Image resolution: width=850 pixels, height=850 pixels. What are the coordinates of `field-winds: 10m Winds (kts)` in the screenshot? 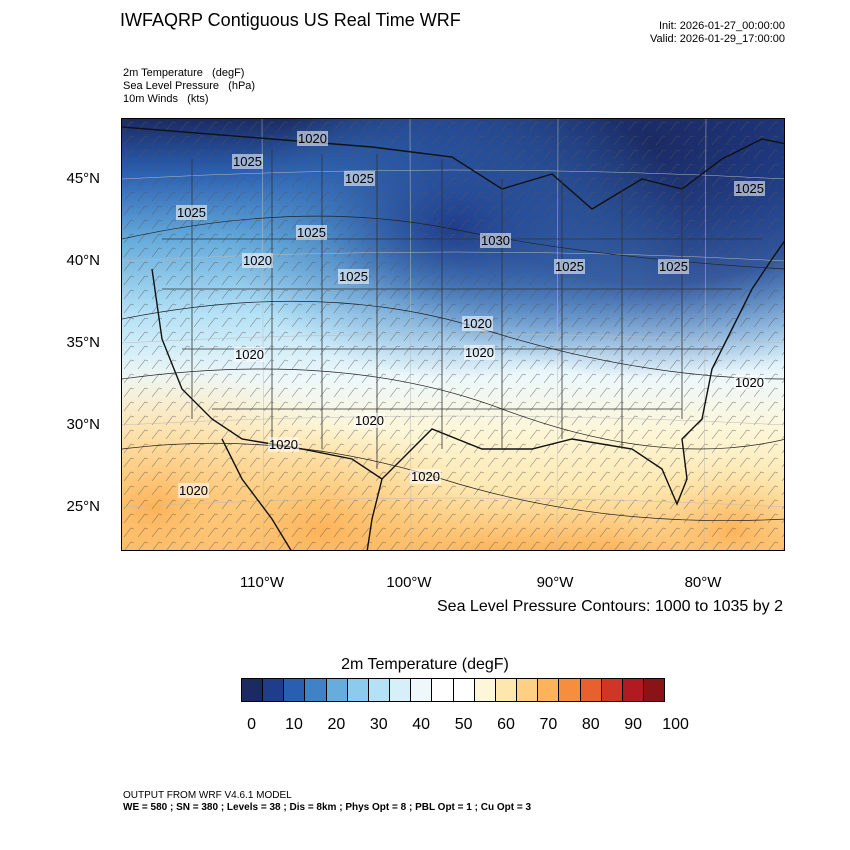 It's located at (166, 99).